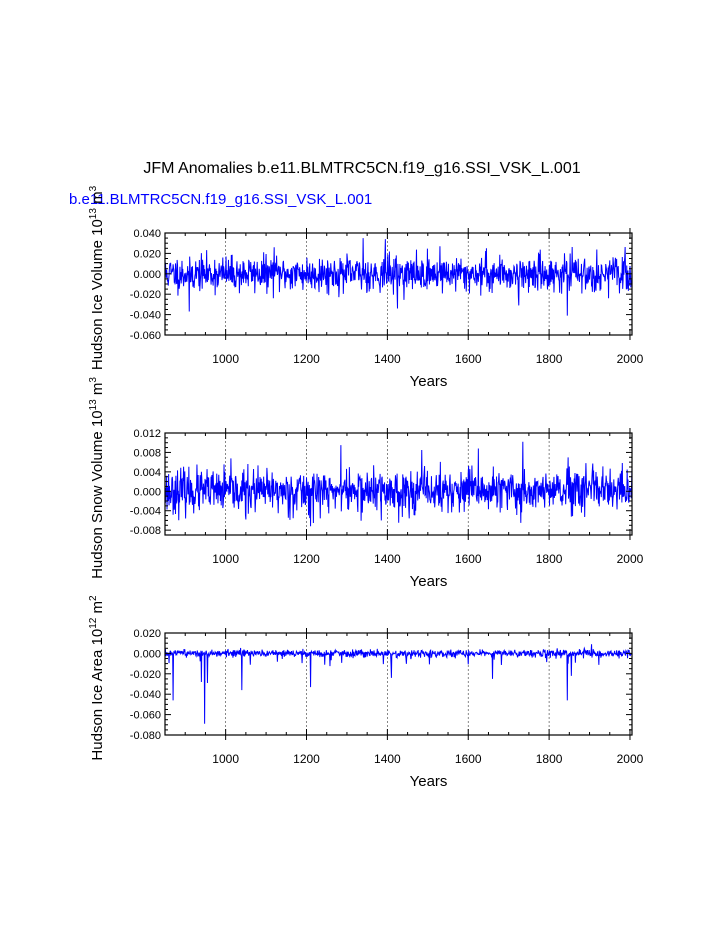 This screenshot has width=723, height=935. What do you see at coordinates (145, 736) in the screenshot?
I see `y-tick-label: -0.080` at bounding box center [145, 736].